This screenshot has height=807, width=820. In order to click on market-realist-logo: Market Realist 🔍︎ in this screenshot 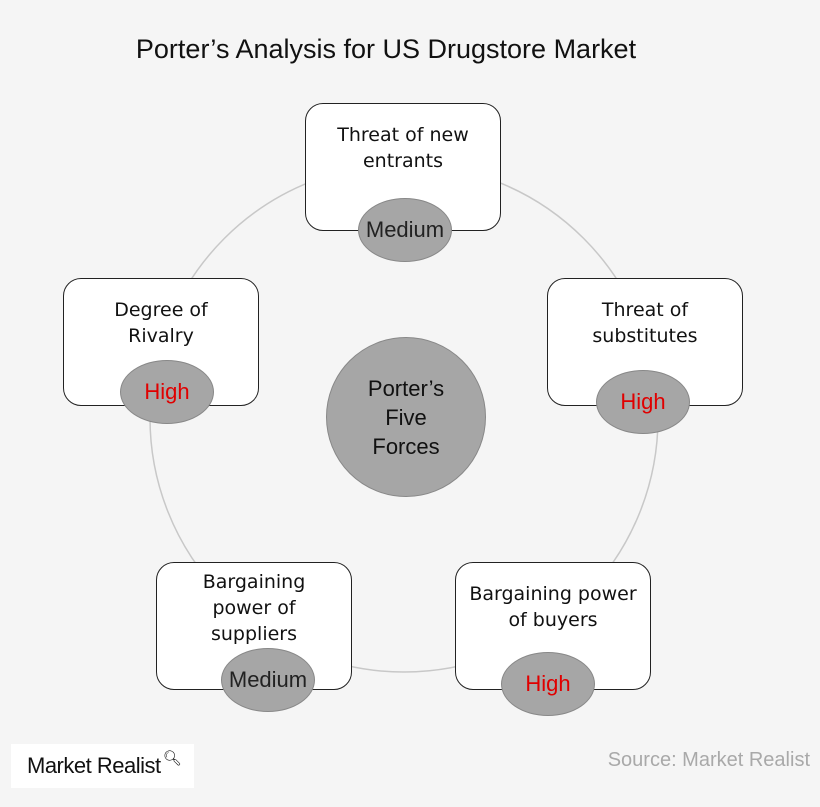, I will do `click(102, 766)`.